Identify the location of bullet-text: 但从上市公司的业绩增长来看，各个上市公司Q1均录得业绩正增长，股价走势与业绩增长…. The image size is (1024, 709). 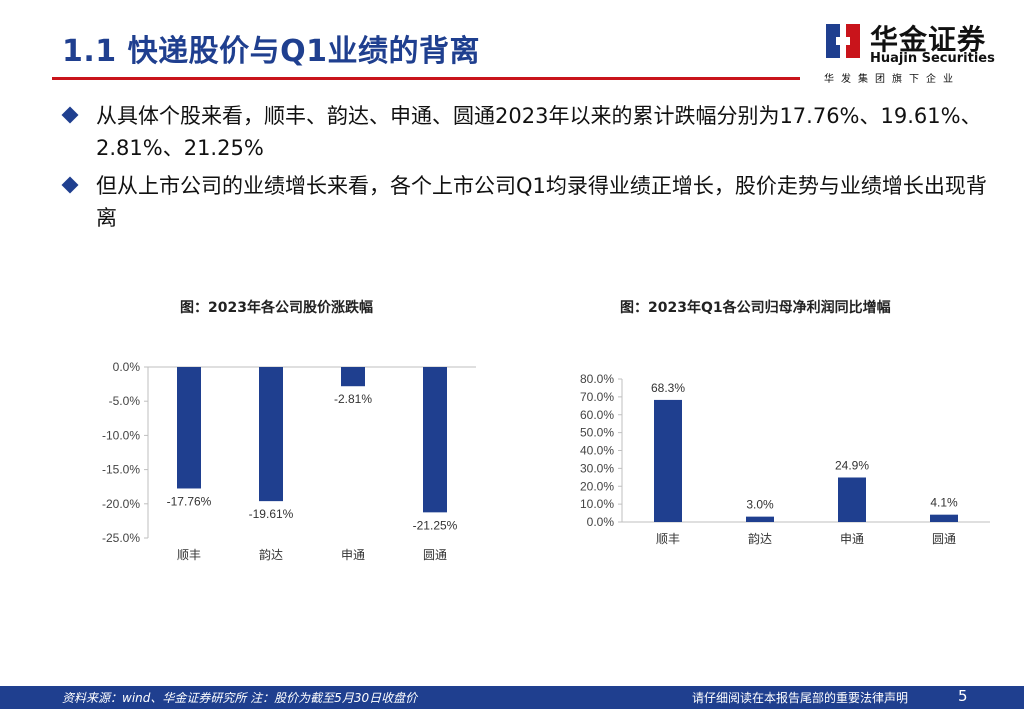
(541, 202).